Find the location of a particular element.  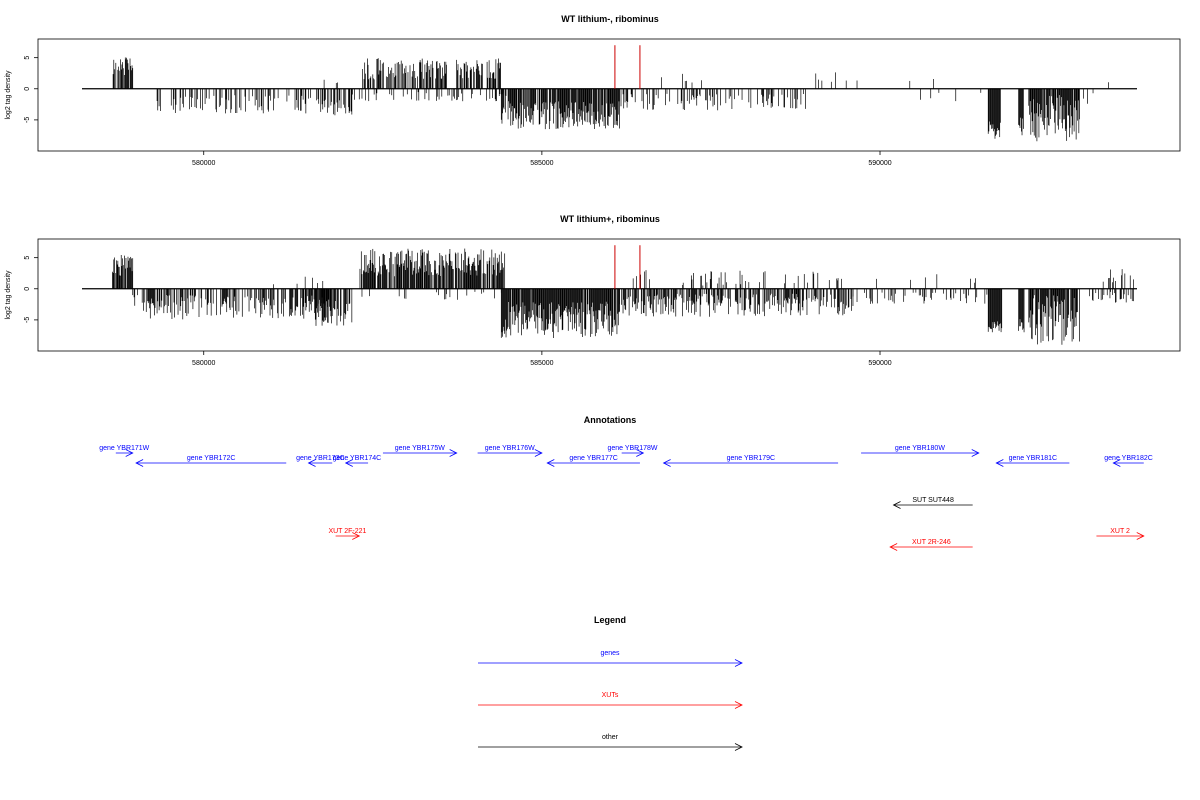

annotation-label: gene YBR171W is located at coordinates (124, 448).